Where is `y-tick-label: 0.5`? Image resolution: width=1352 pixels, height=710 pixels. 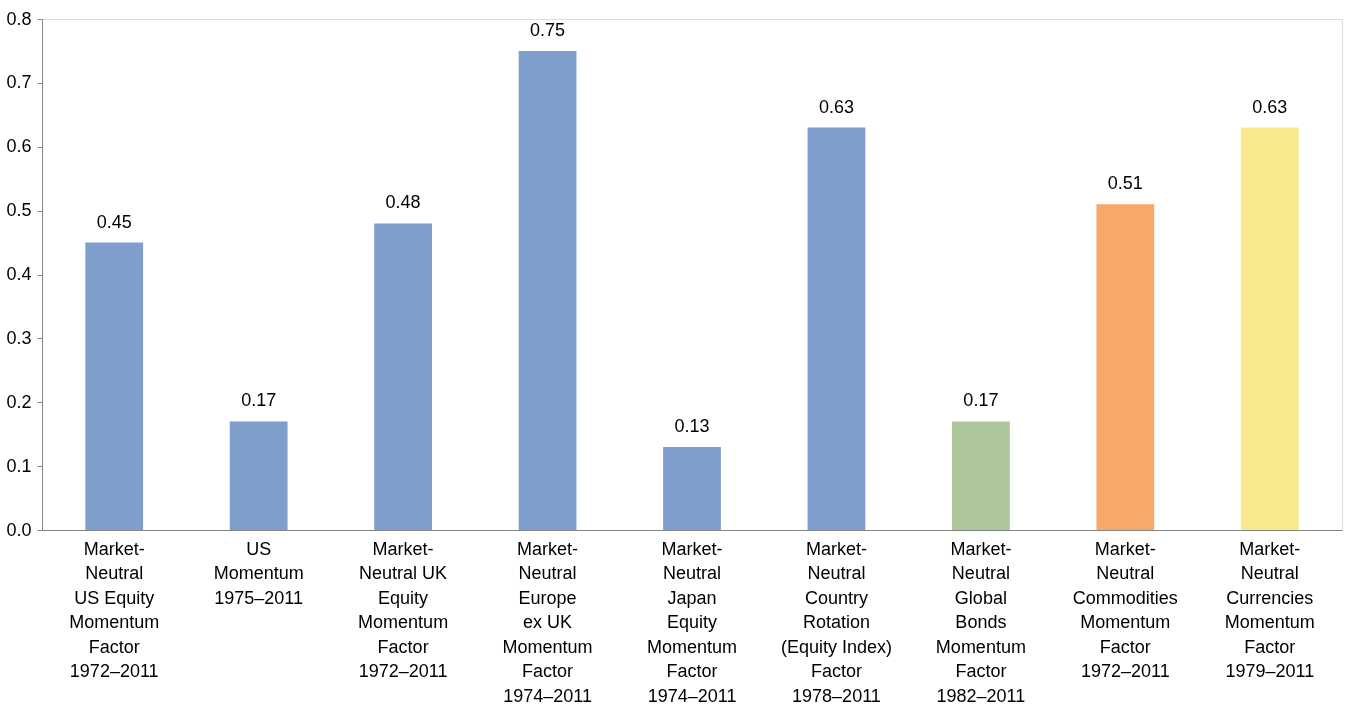
y-tick-label: 0.5 is located at coordinates (19, 210).